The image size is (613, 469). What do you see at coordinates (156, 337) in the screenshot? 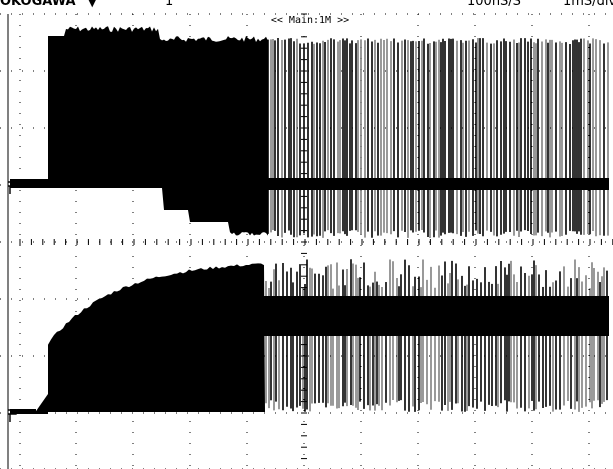
I see `trace-lower-ramp` at bounding box center [156, 337].